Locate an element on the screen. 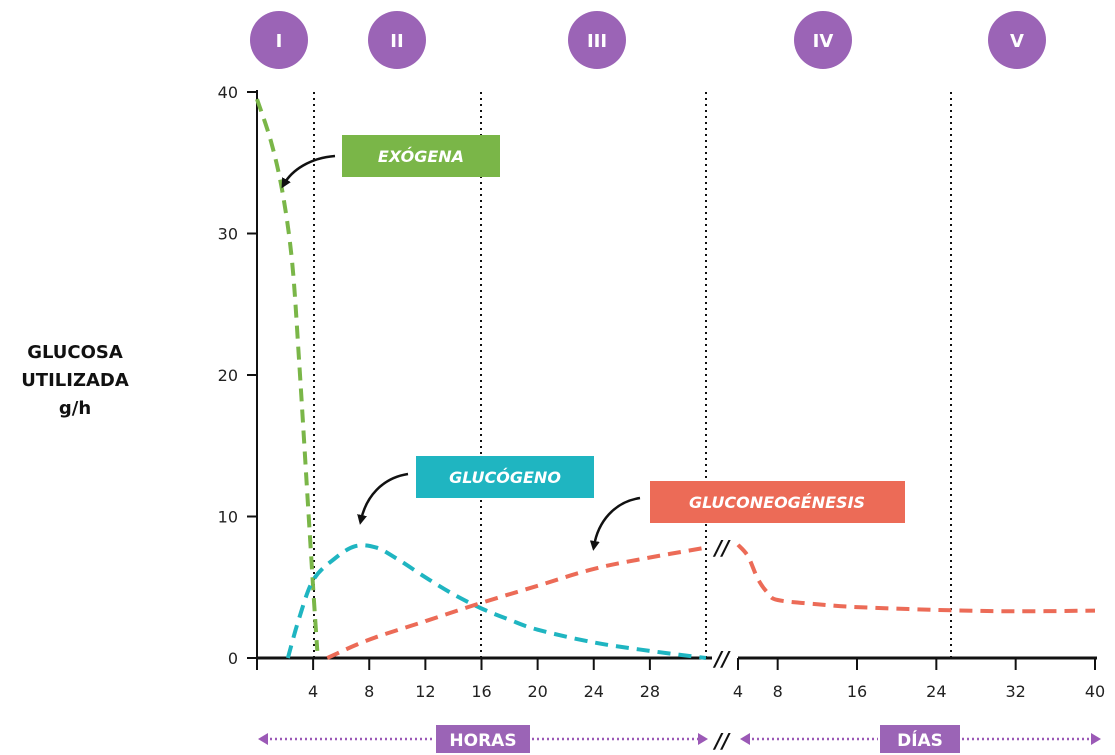 The height and width of the screenshot is (755, 1115). phase-badge-iv: IV is located at coordinates (823, 40).